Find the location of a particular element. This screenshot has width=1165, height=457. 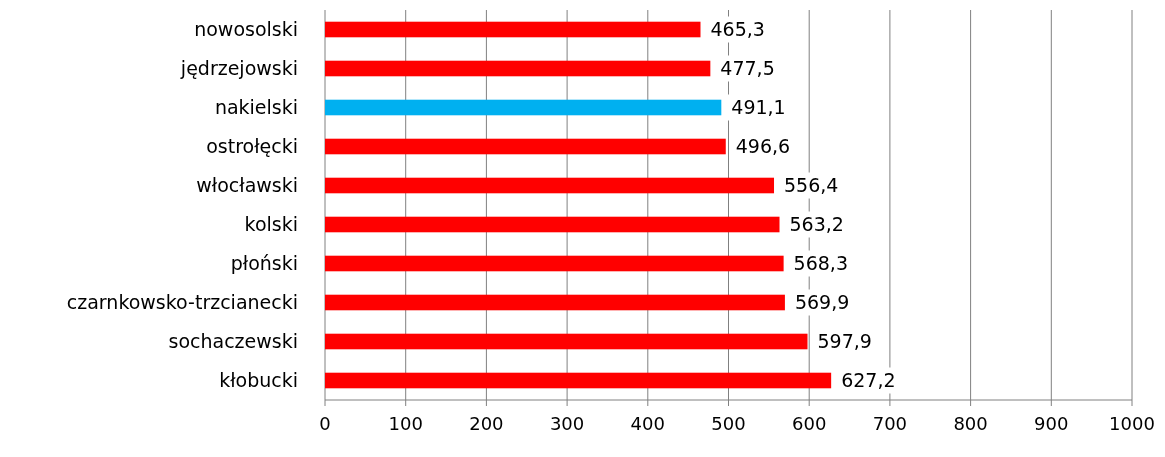

data-label: 568,3 is located at coordinates (821, 263).